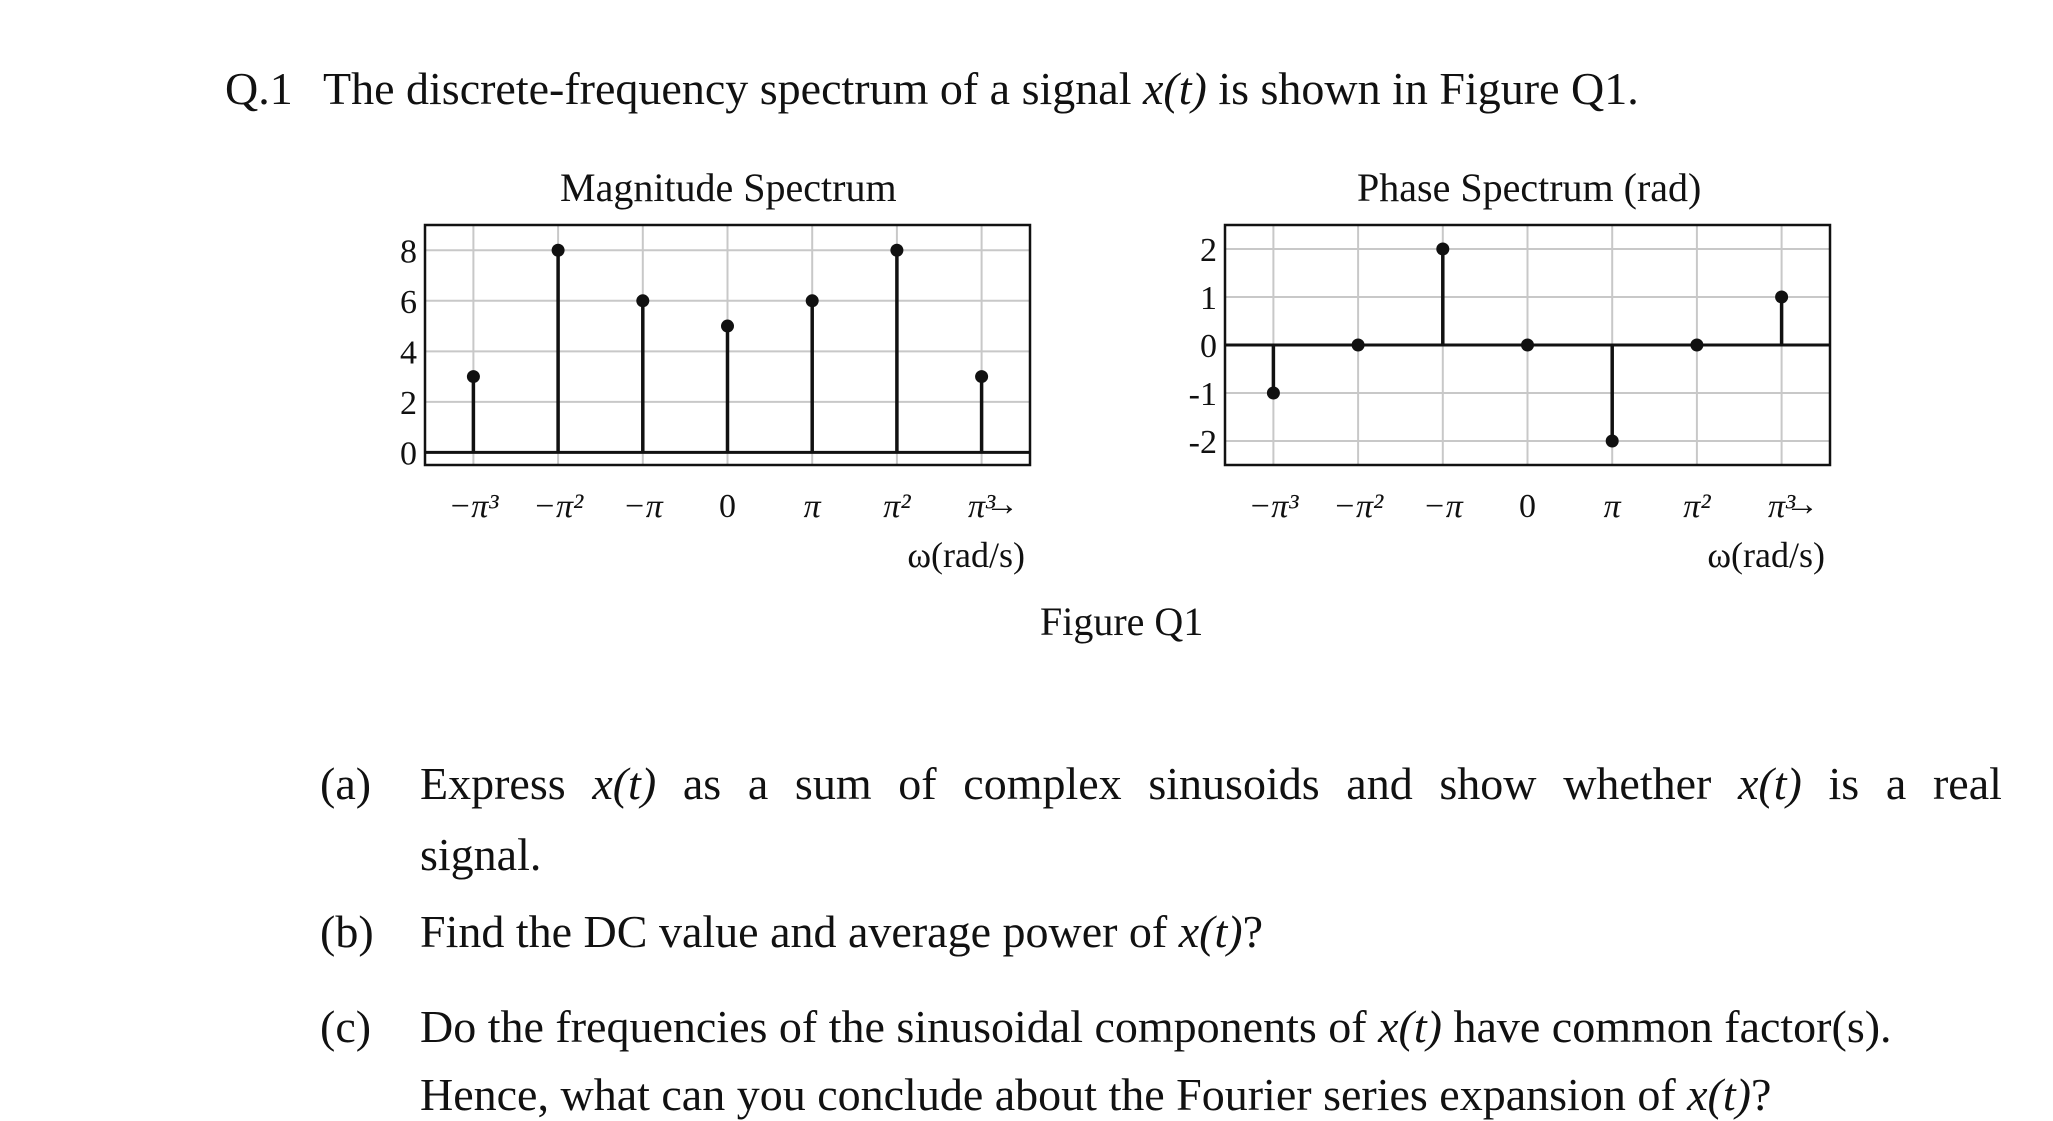 The width and height of the screenshot is (2053, 1121). I want to click on chart-0-ytick-label: 0, so click(408, 453).